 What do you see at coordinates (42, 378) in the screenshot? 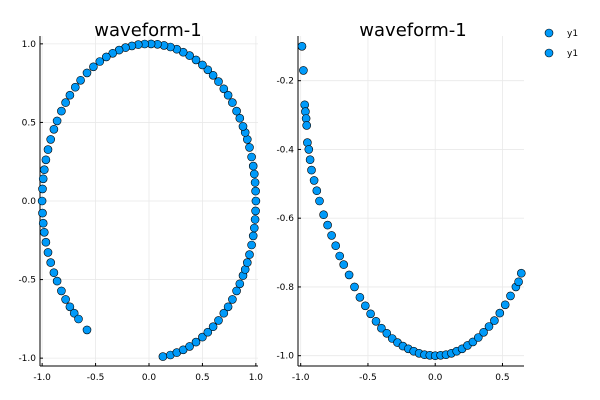
I see `left-x-tick-label: -1.0` at bounding box center [42, 378].